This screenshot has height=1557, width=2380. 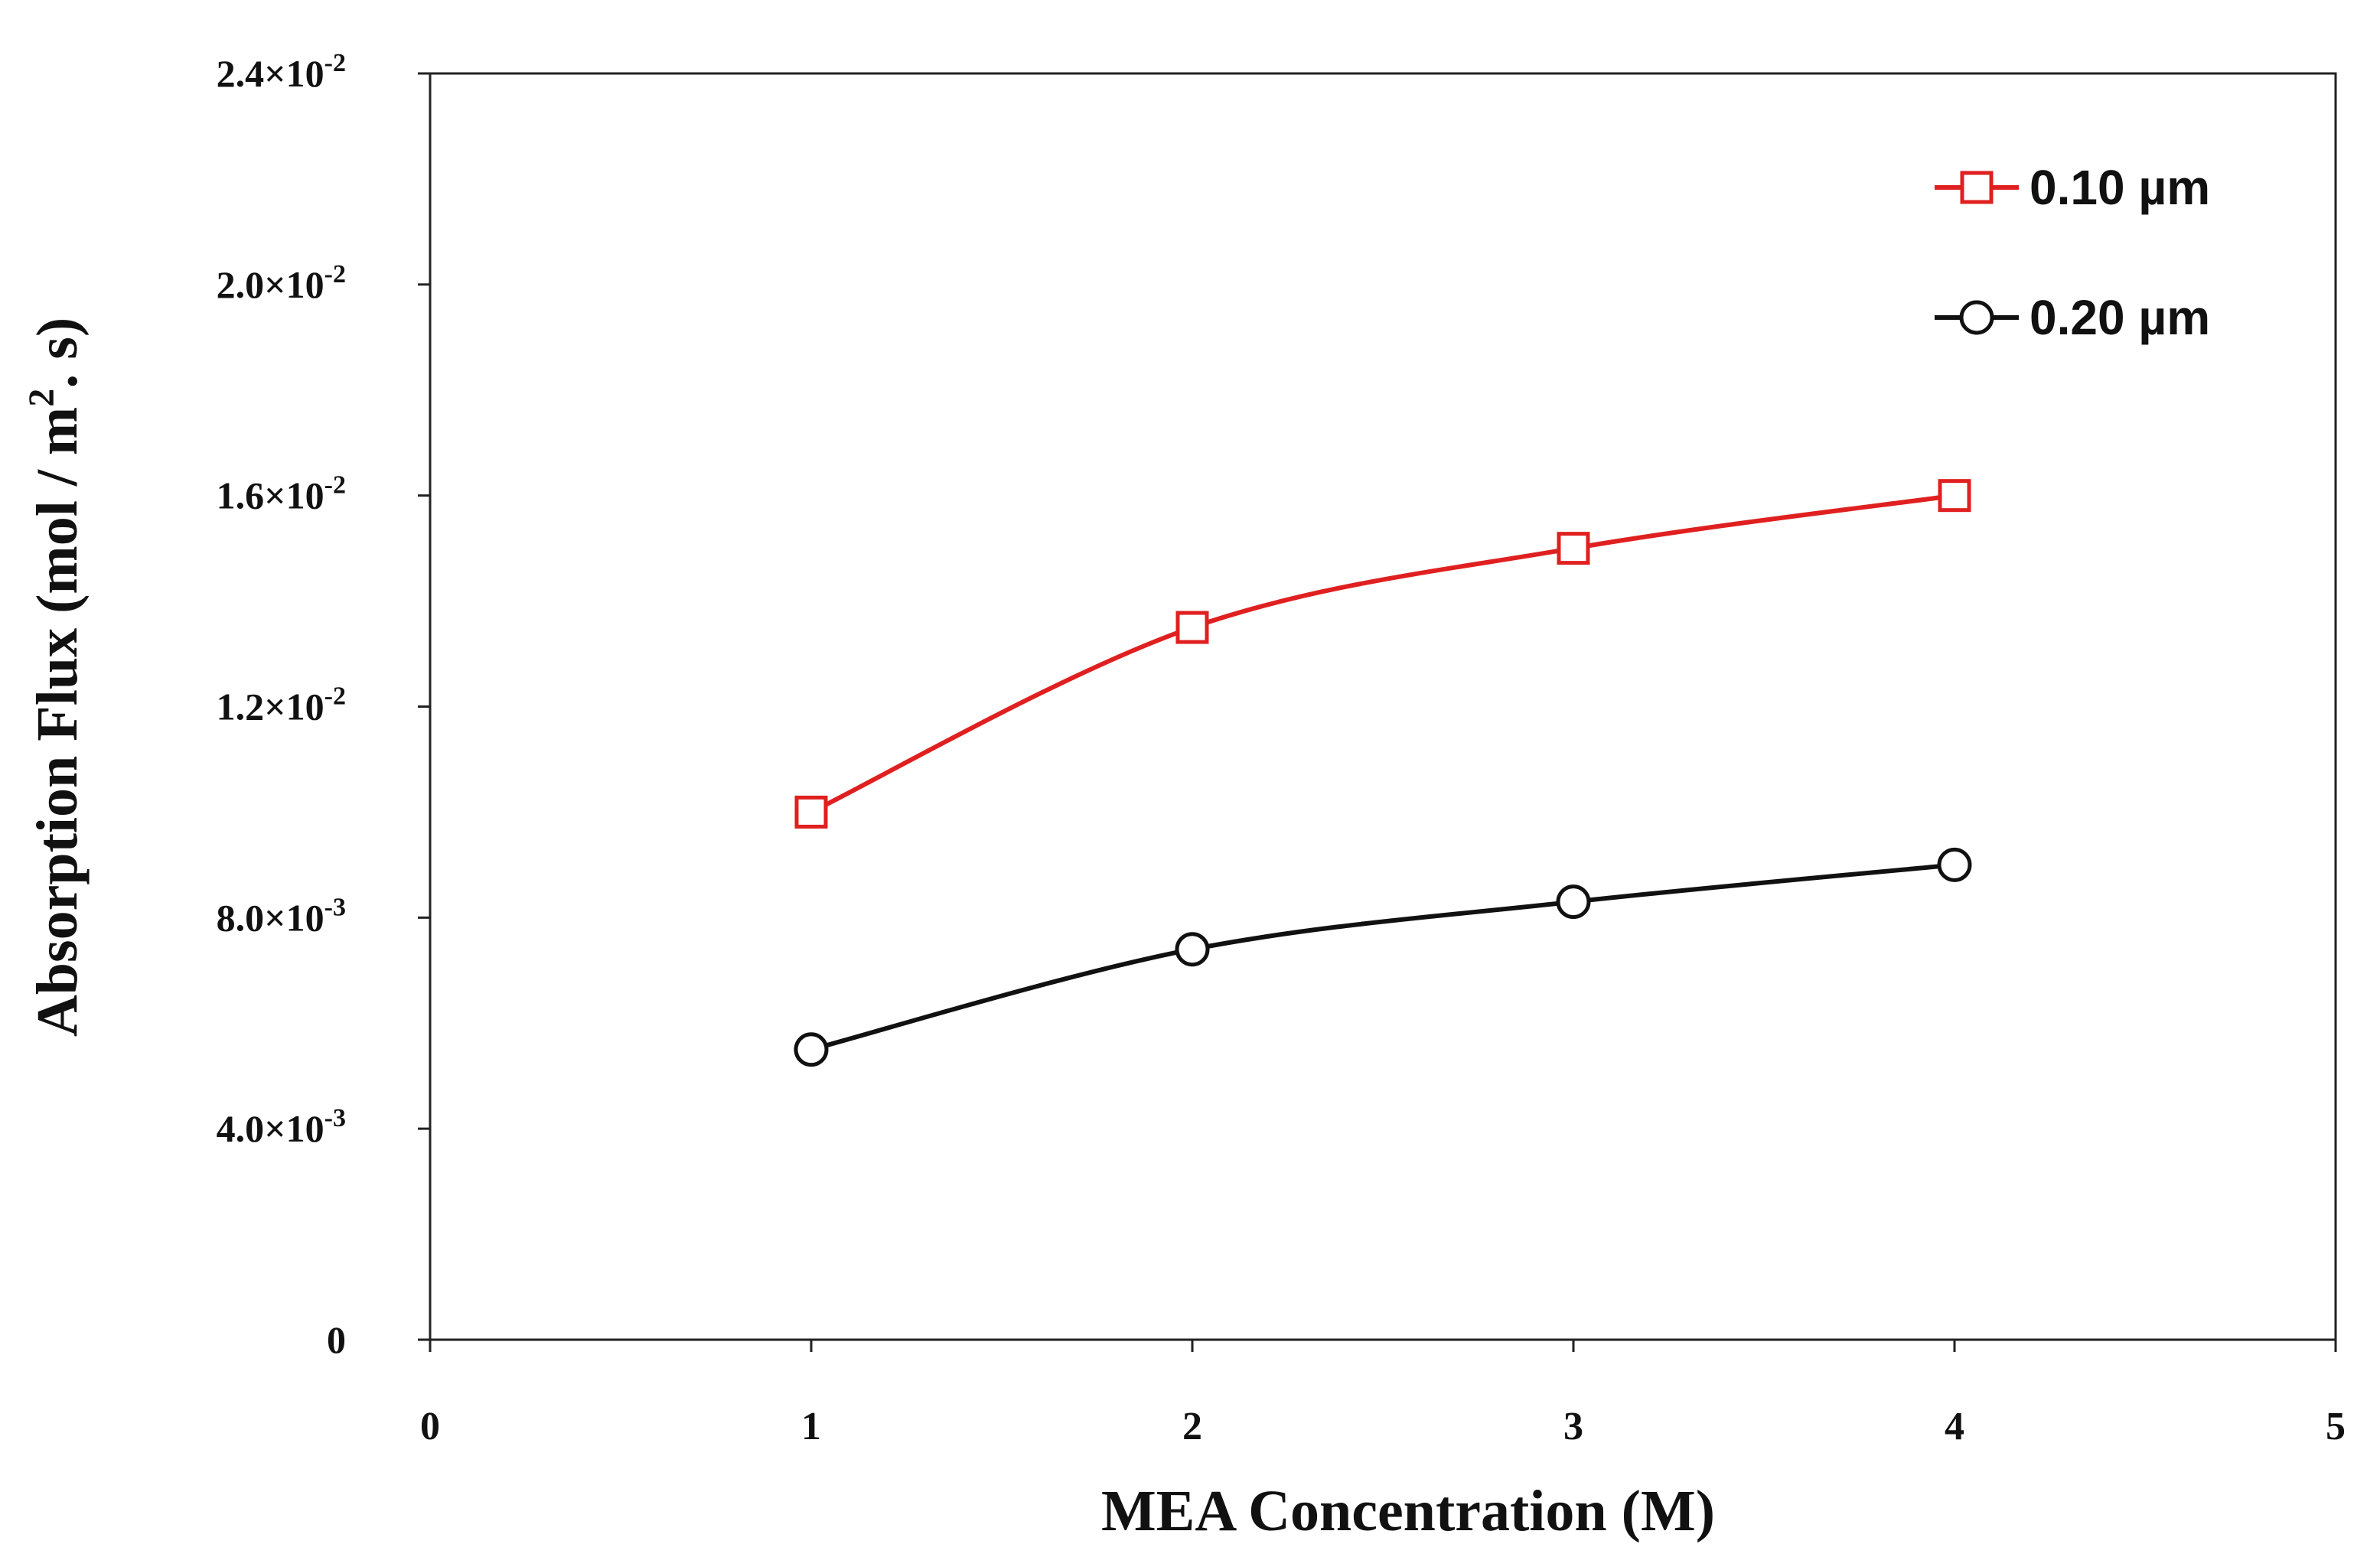 What do you see at coordinates (1192, 1426) in the screenshot?
I see `x-tick-label: 2` at bounding box center [1192, 1426].